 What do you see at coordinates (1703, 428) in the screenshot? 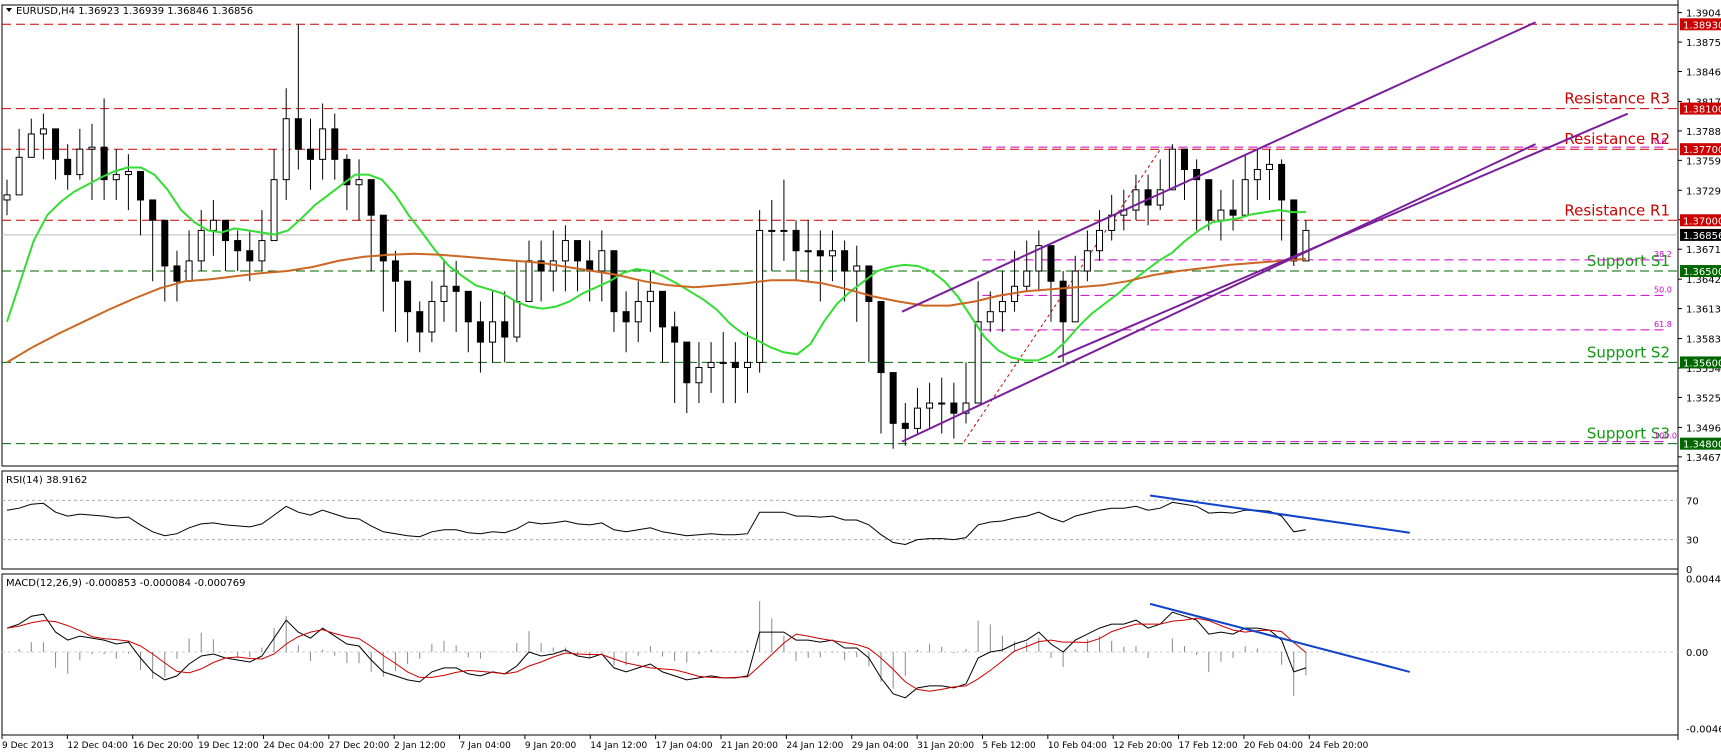
I see `main-tick-label: 1.34960` at bounding box center [1703, 428].